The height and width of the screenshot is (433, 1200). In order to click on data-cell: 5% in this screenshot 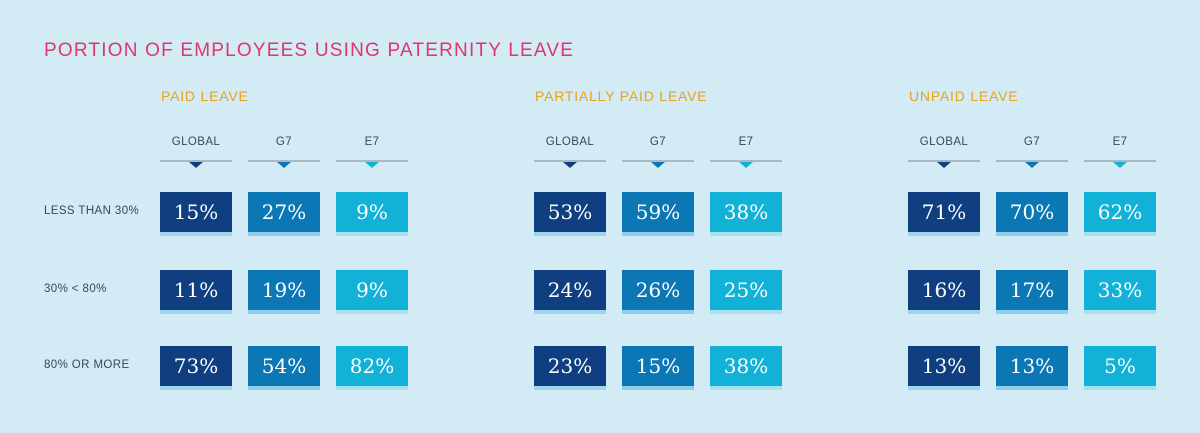, I will do `click(1120, 366)`.